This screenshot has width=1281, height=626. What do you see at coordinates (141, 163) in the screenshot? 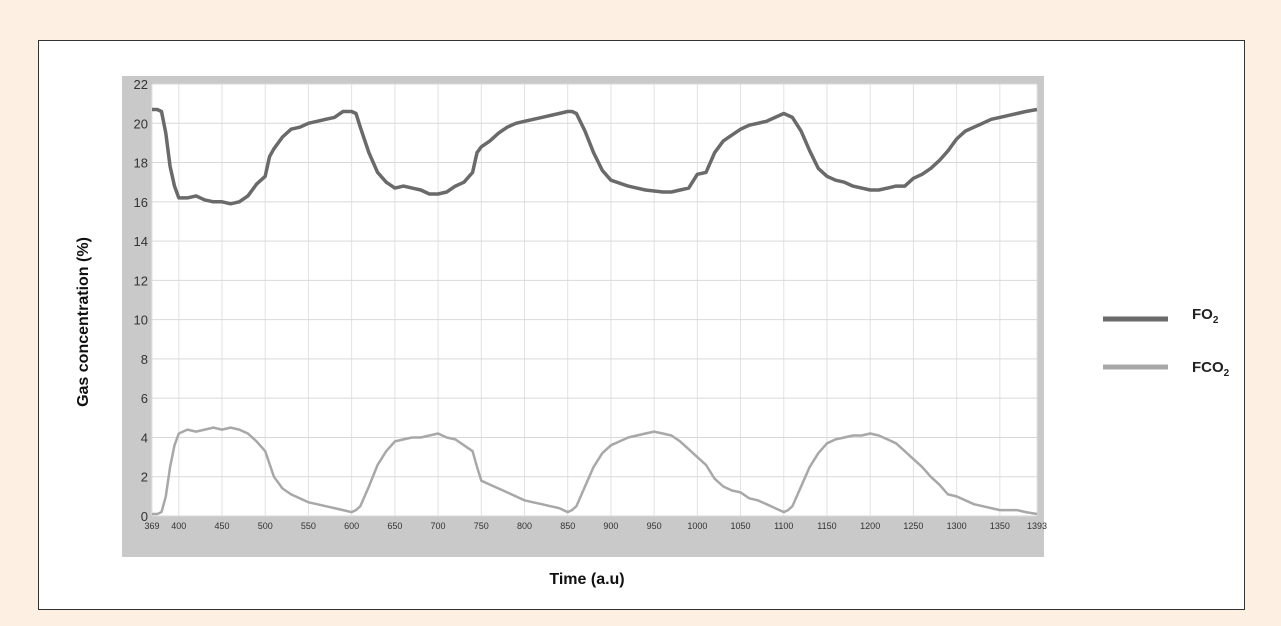
I see `y-tick-label: 18` at bounding box center [141, 163].